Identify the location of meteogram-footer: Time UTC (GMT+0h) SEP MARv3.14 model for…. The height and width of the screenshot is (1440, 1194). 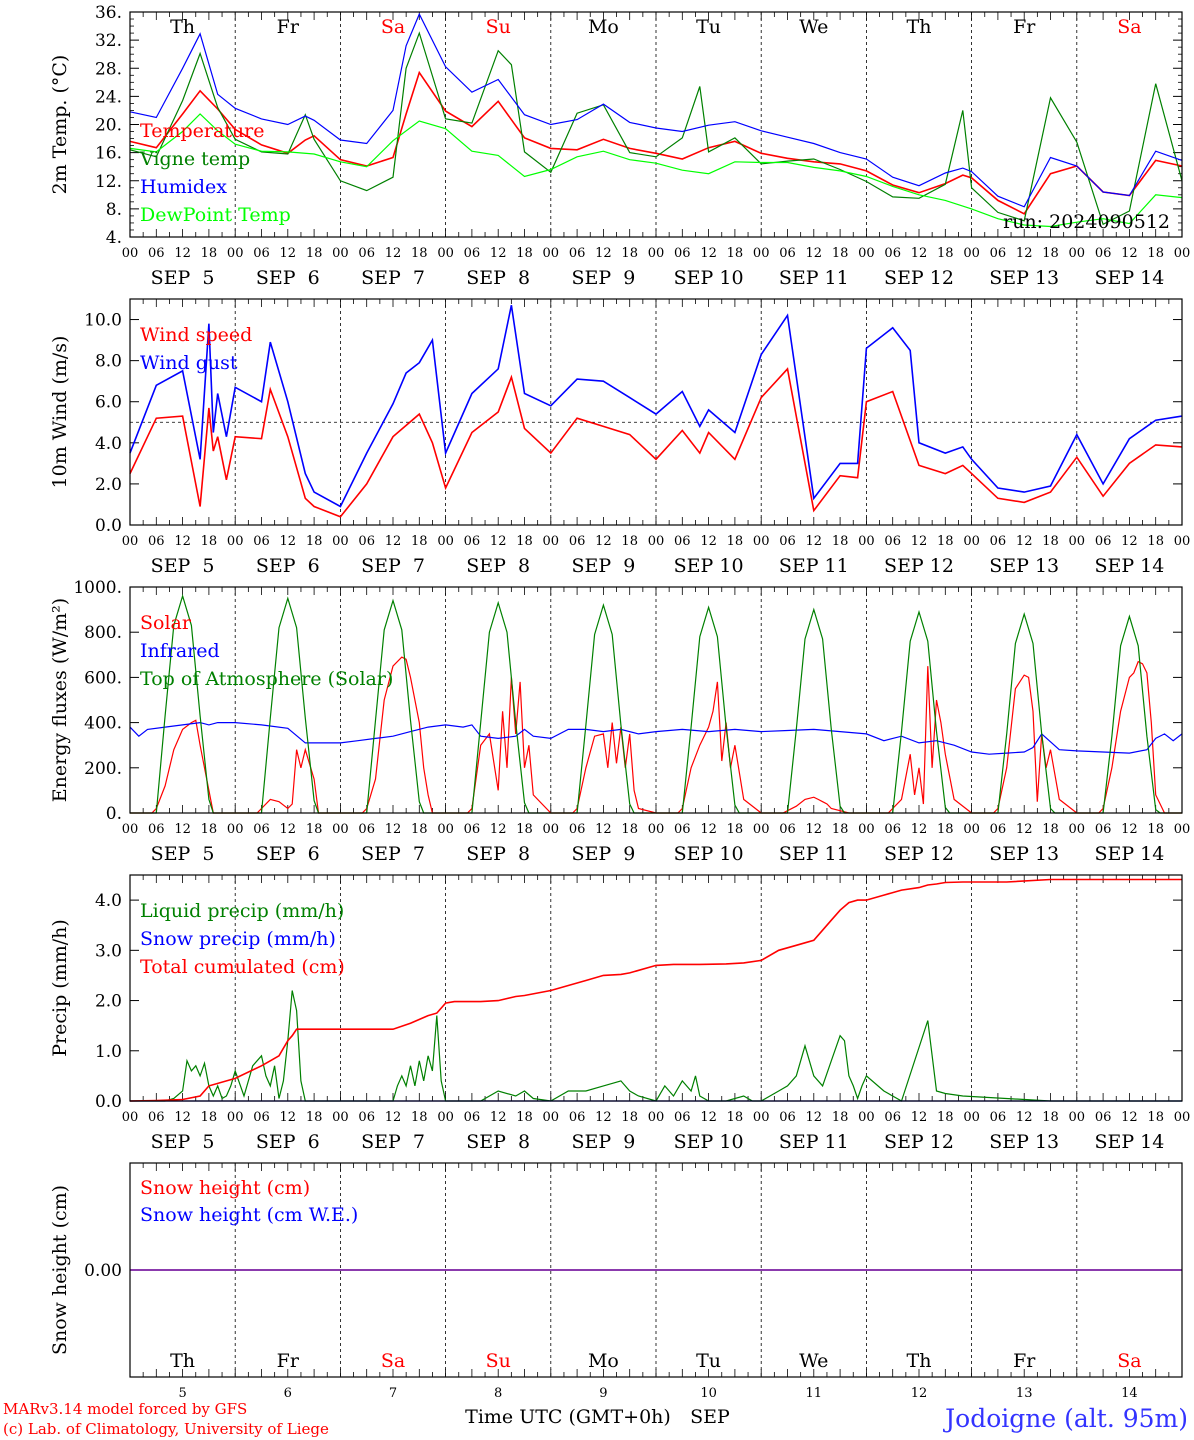
(595, 1419).